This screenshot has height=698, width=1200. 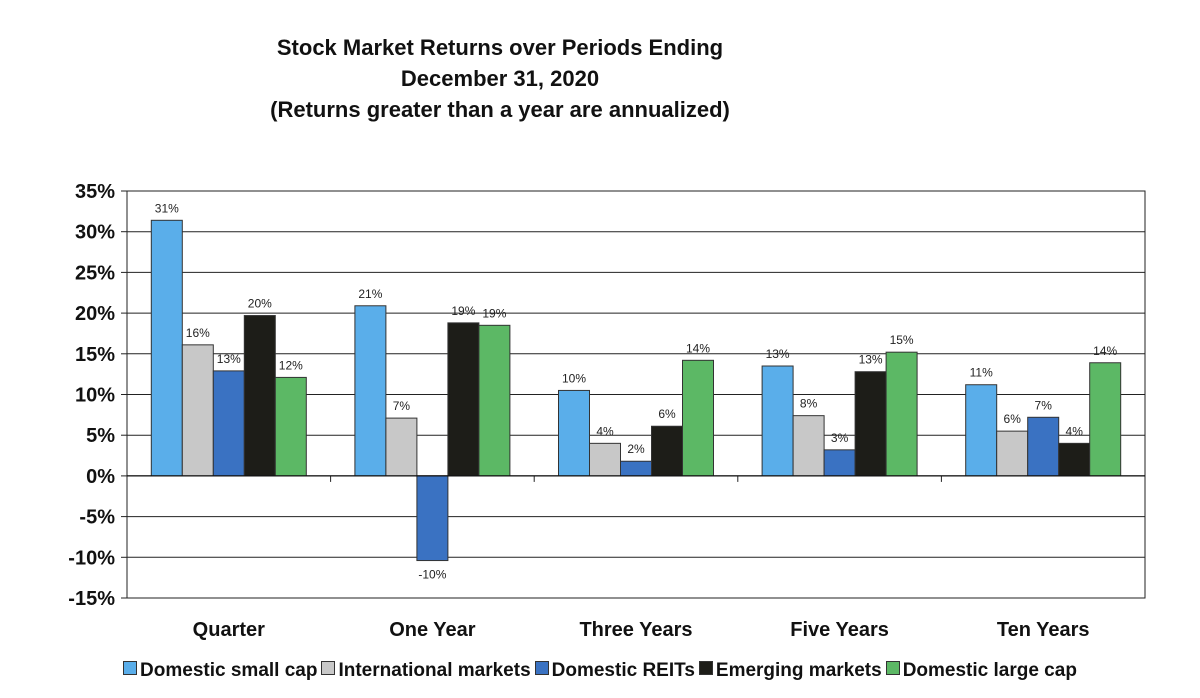 What do you see at coordinates (636, 449) in the screenshot?
I see `data-label: 2%` at bounding box center [636, 449].